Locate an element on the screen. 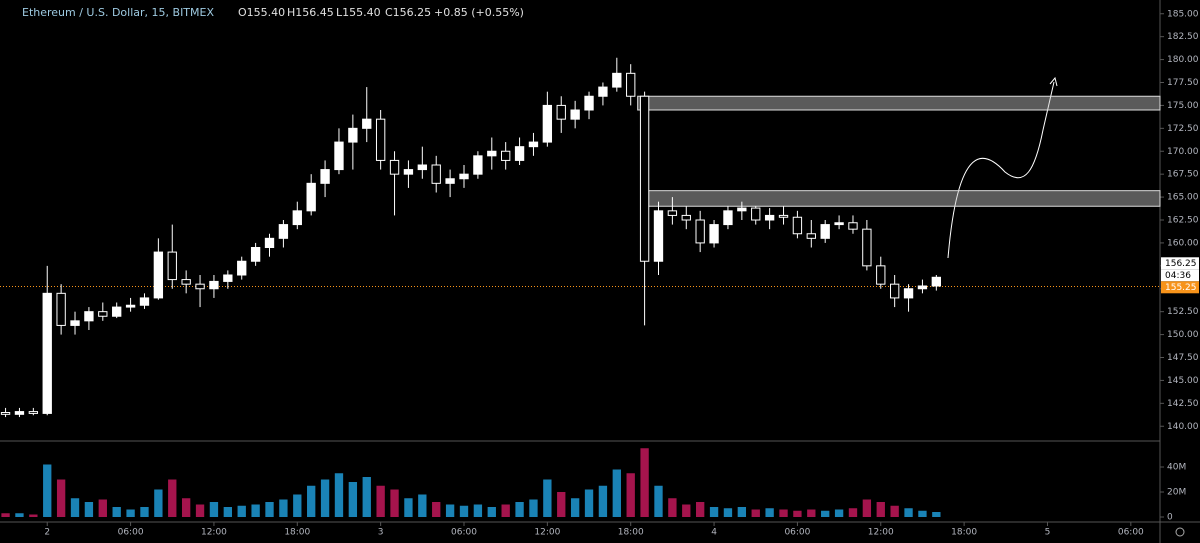 The image size is (1200, 543). y-tick-label: 160.00 is located at coordinates (1183, 243).